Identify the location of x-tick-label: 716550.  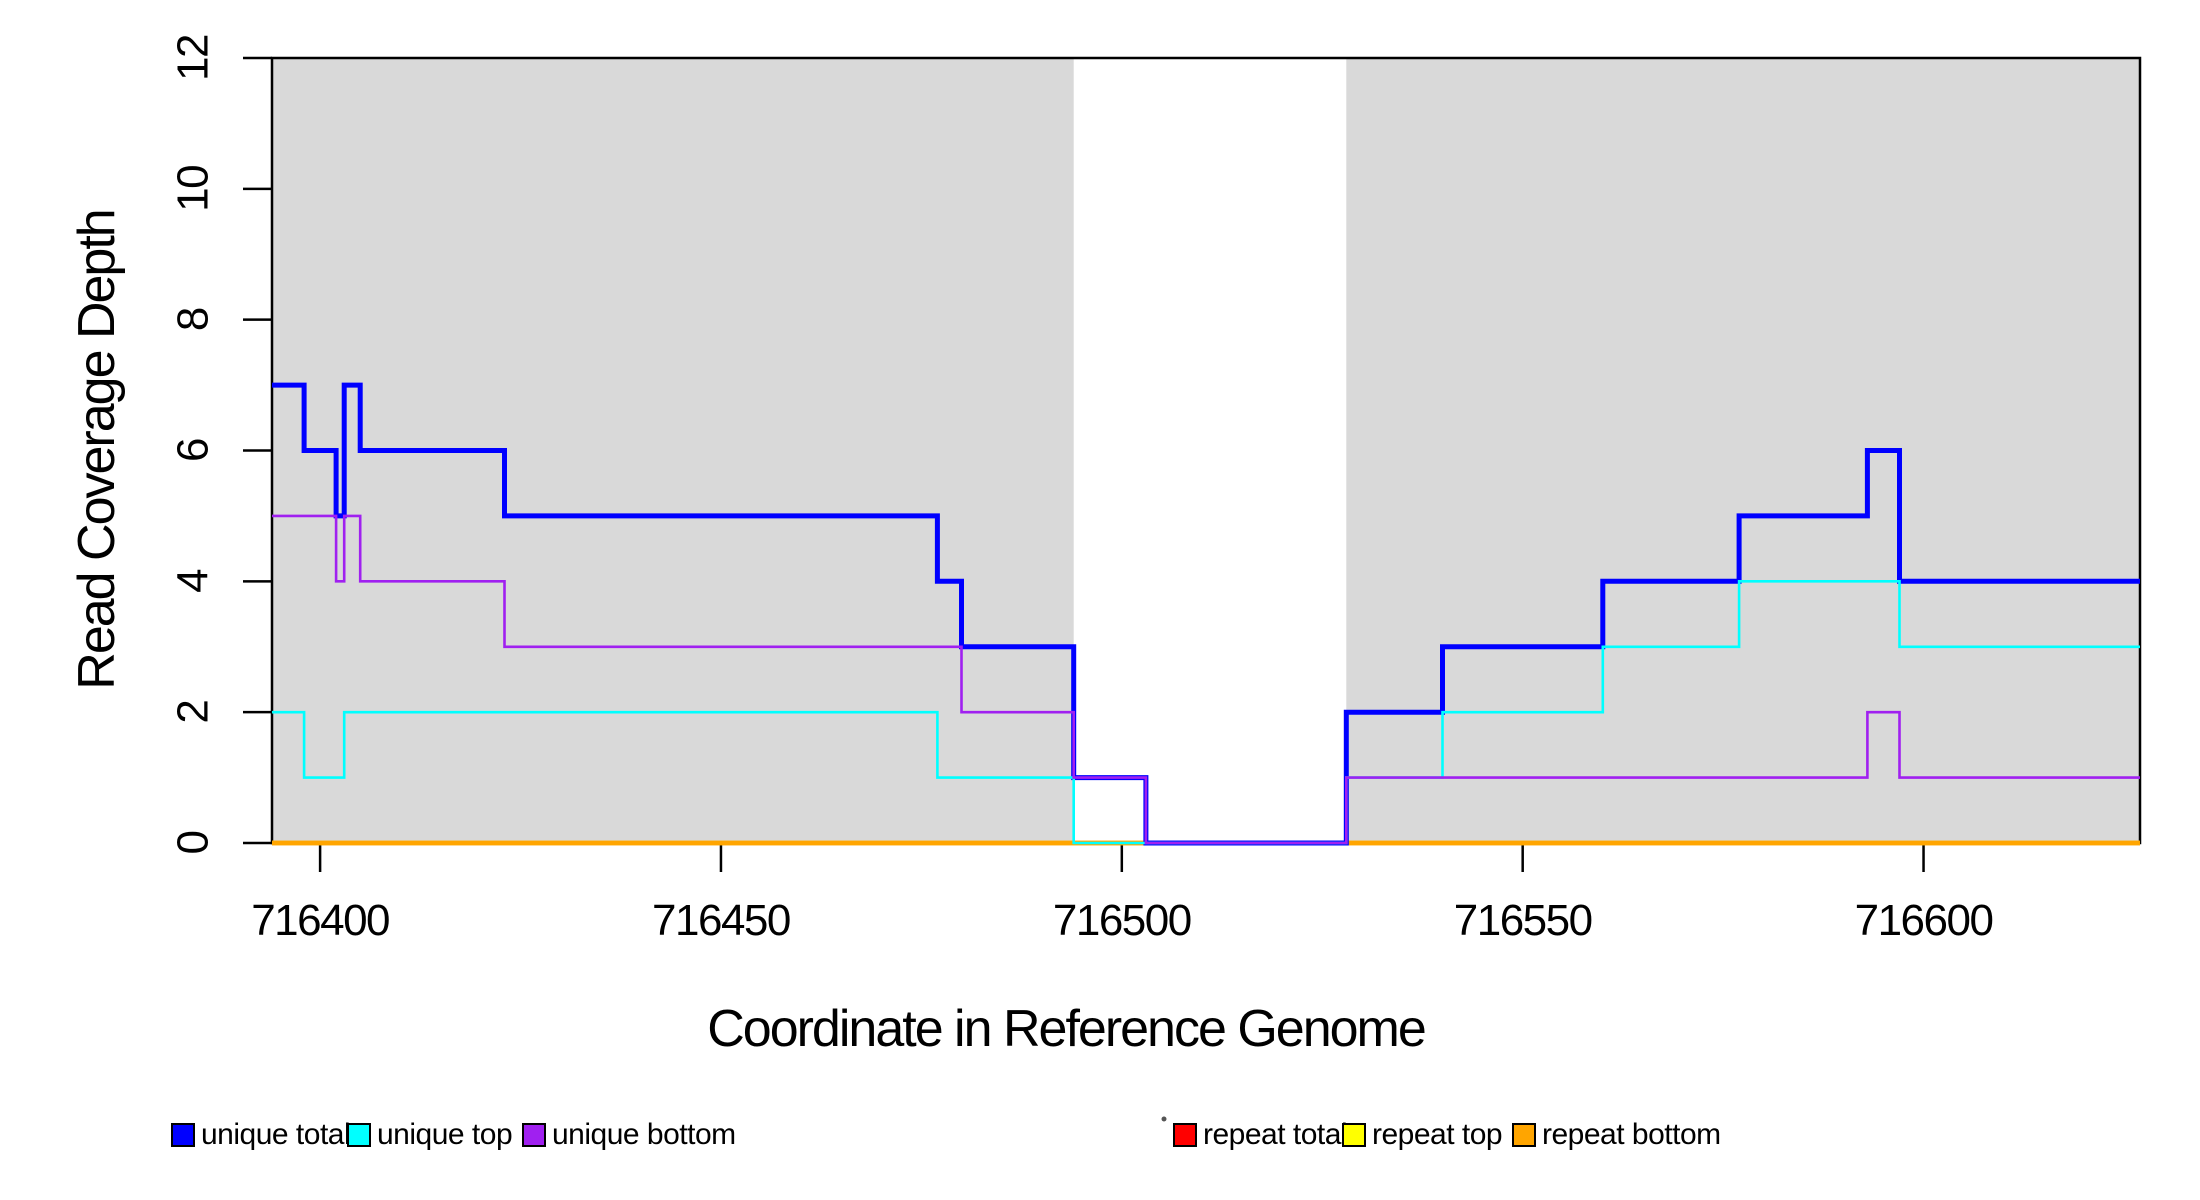
(1523, 920).